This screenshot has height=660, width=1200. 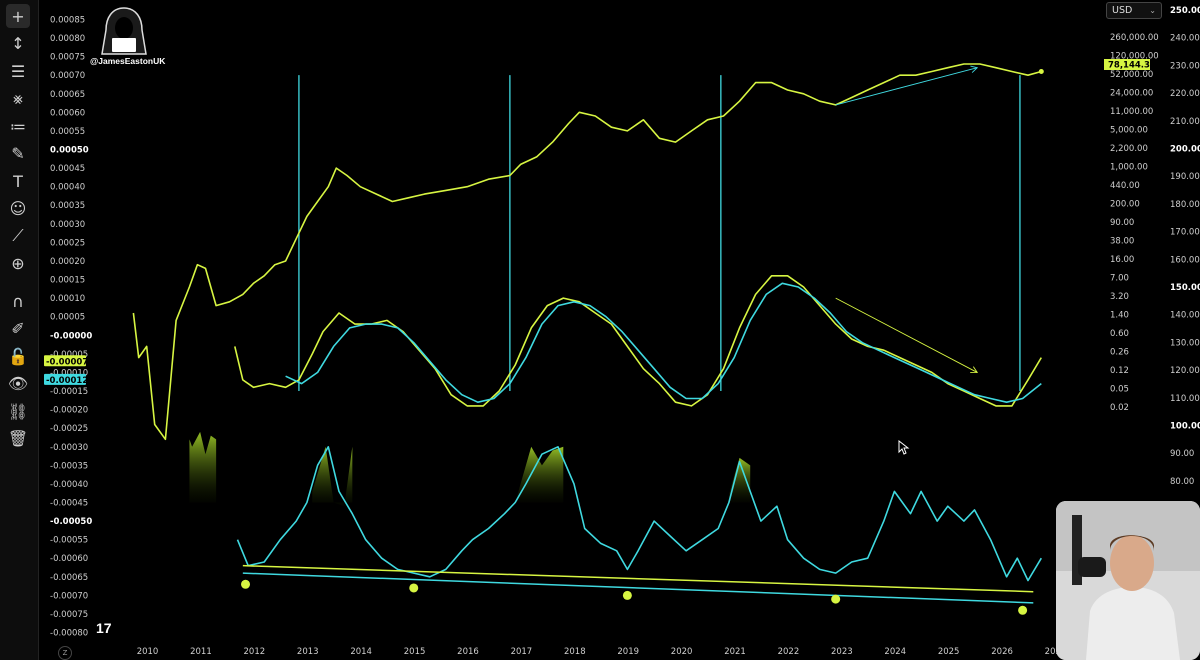 I want to click on price-tick-label: 7.00, so click(x=1119, y=279).